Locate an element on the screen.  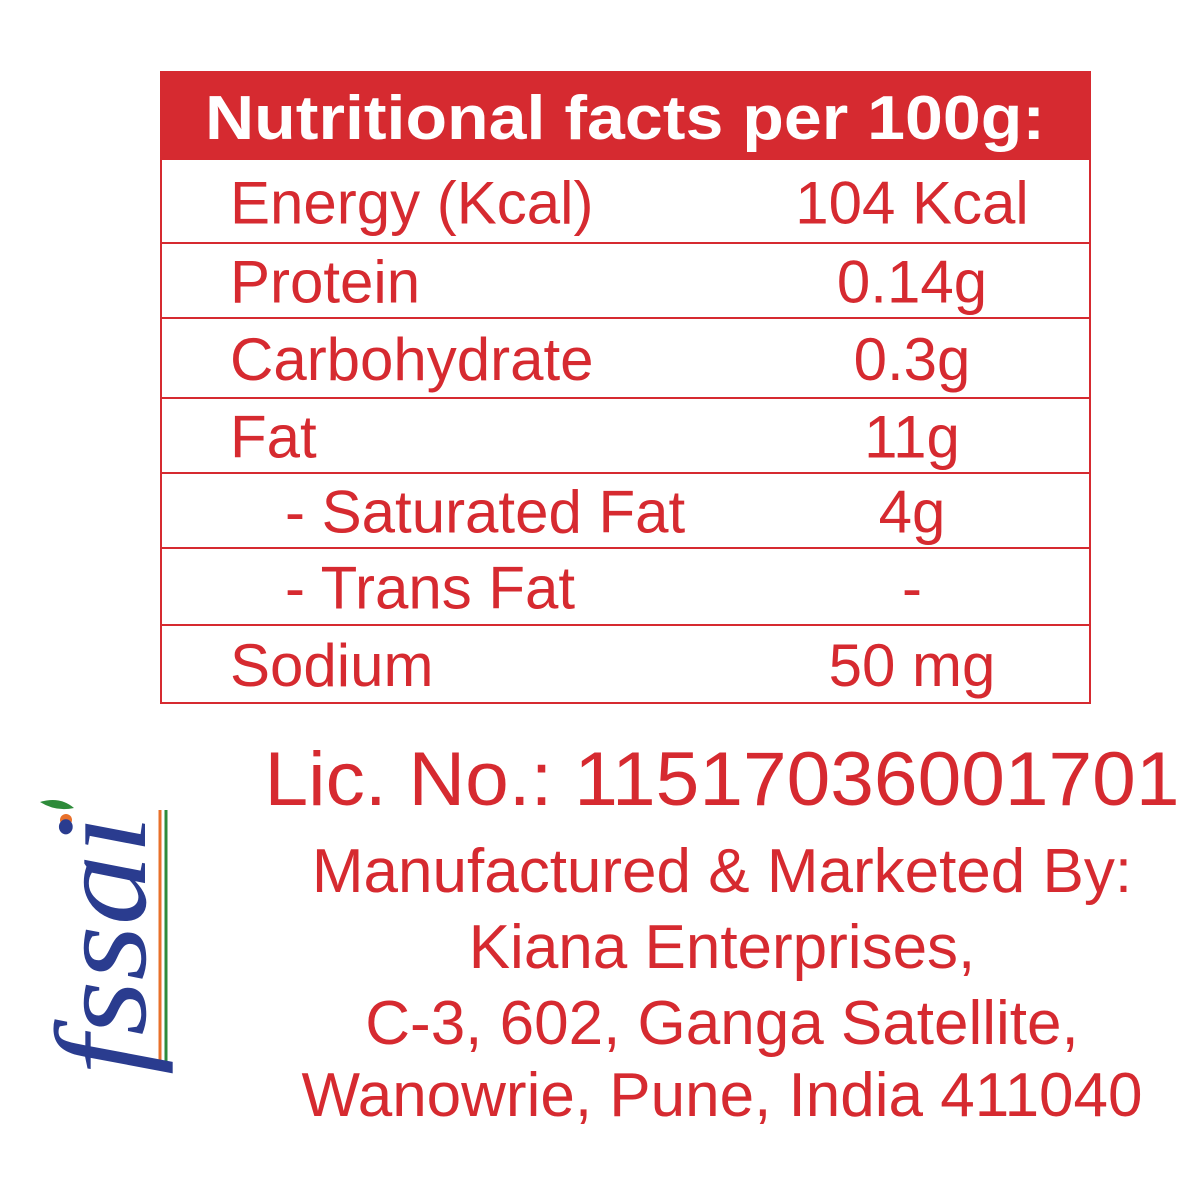
logo-text: fssai is located at coordinates (102, 945).